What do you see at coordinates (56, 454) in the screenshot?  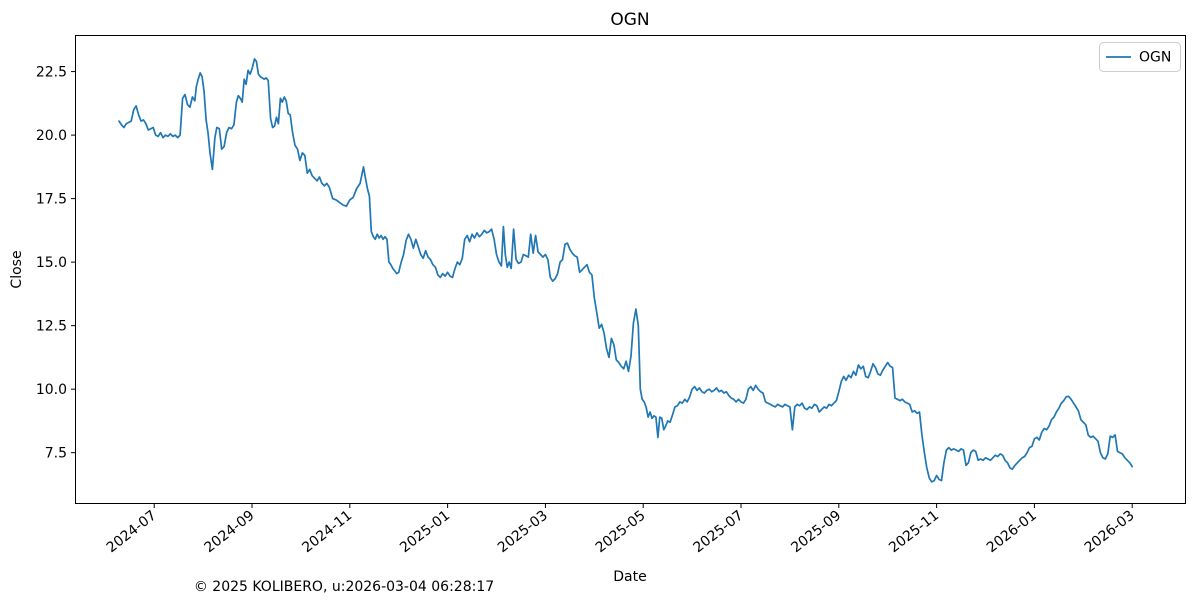 I see `y-tick-label: 7.5` at bounding box center [56, 454].